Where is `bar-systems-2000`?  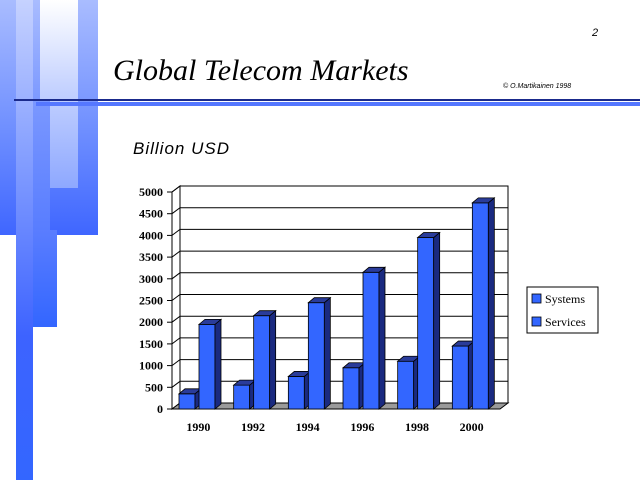 bar-systems-2000 is located at coordinates (463, 375).